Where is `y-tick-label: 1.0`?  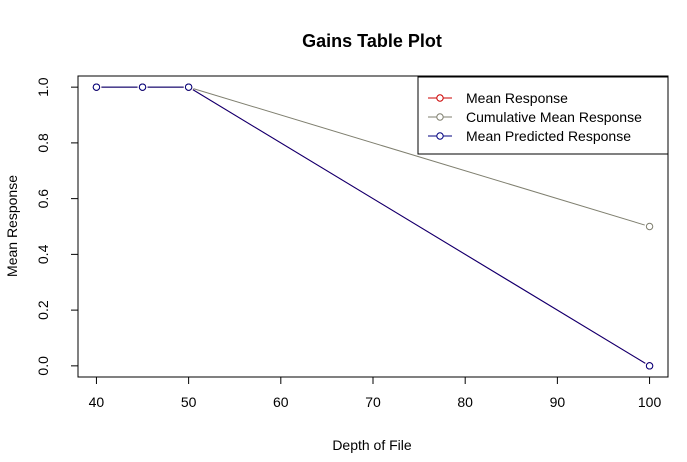
y-tick-label: 1.0 is located at coordinates (43, 87).